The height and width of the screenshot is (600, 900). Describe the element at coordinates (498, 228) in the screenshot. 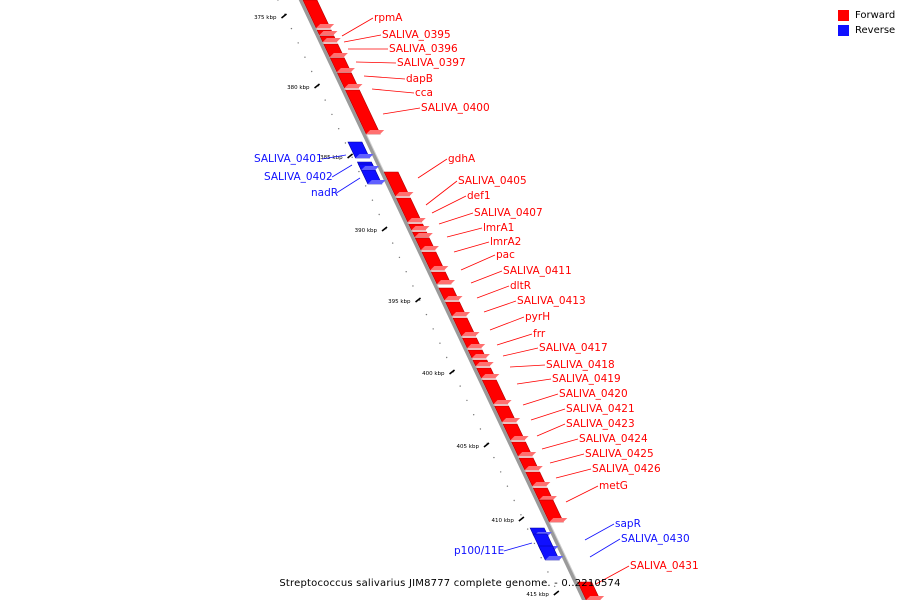

I see `gene-label: lmrA1` at that location.